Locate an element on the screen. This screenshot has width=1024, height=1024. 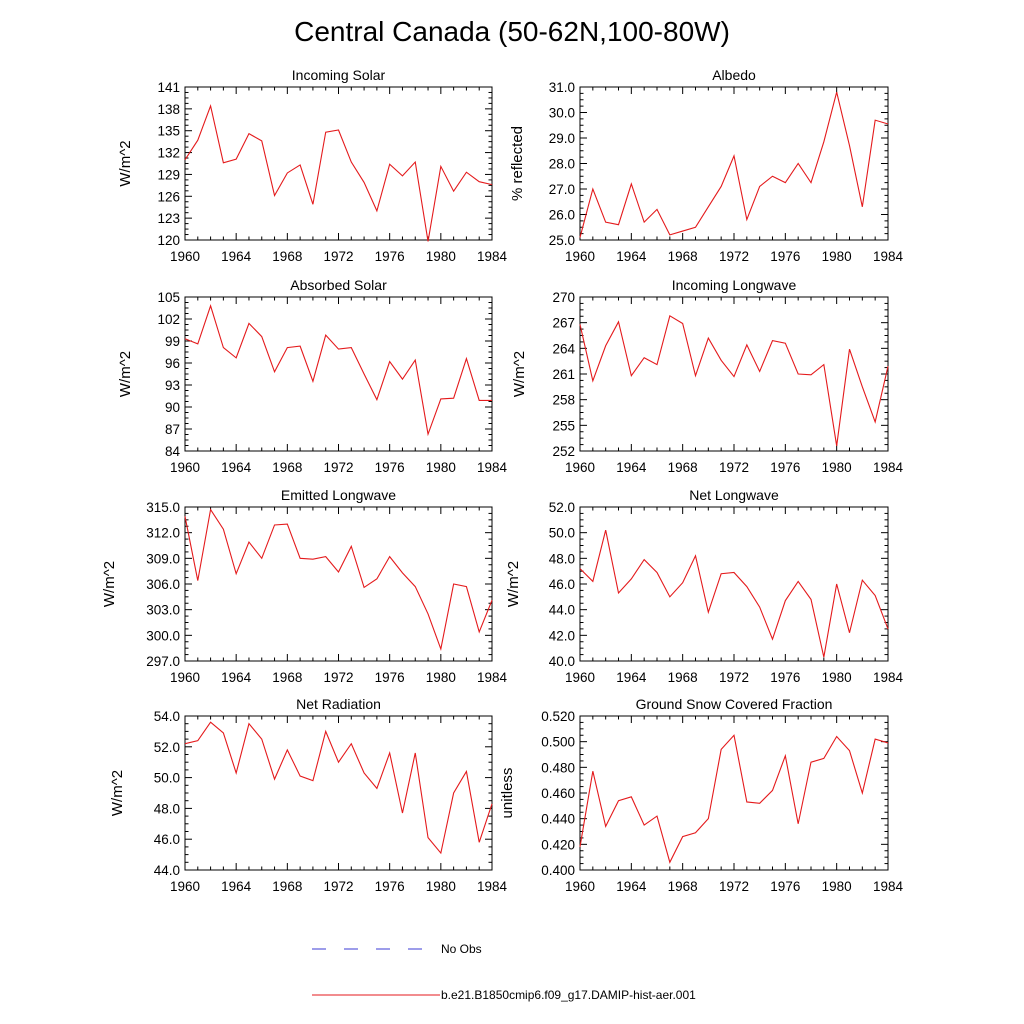
y-tick-label: 44.0 is located at coordinates (167, 870).